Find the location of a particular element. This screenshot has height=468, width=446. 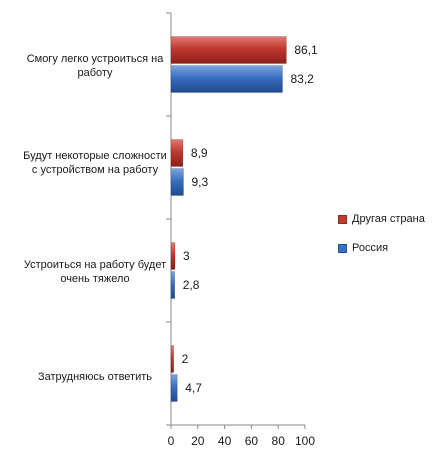

data-label: 4,7 is located at coordinates (193, 388).